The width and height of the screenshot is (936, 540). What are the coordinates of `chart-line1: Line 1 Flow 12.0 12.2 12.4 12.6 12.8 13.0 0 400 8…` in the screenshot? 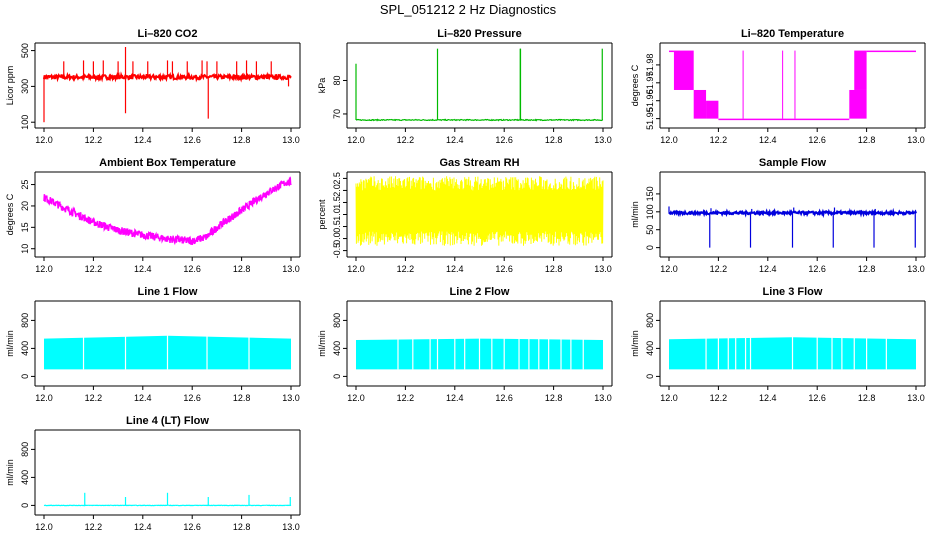 It's located at (153, 344).